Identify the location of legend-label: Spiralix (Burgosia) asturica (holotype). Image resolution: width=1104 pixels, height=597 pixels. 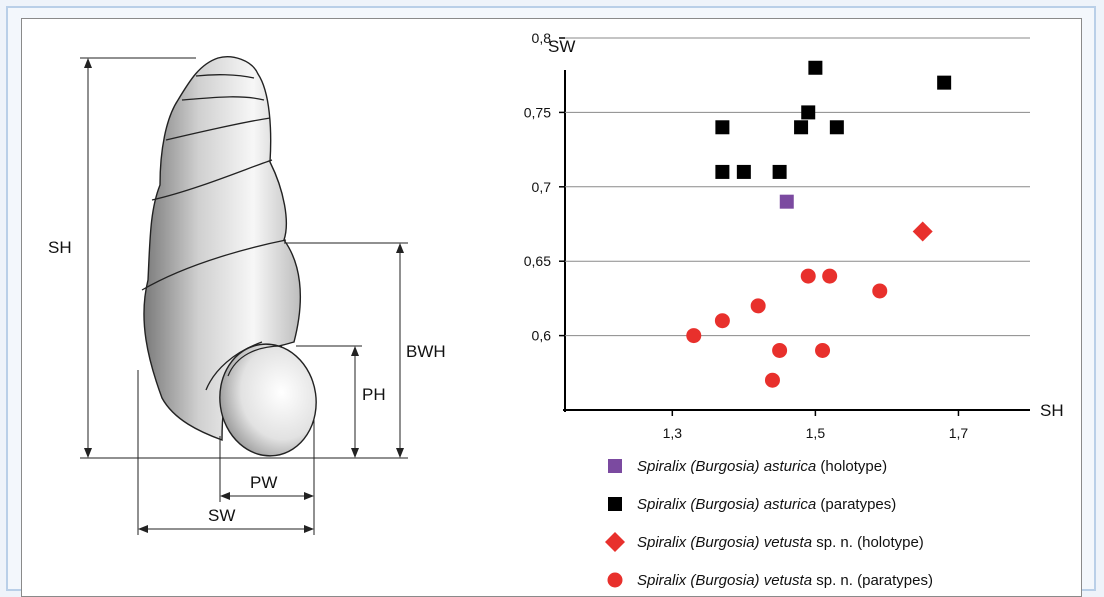
(762, 466).